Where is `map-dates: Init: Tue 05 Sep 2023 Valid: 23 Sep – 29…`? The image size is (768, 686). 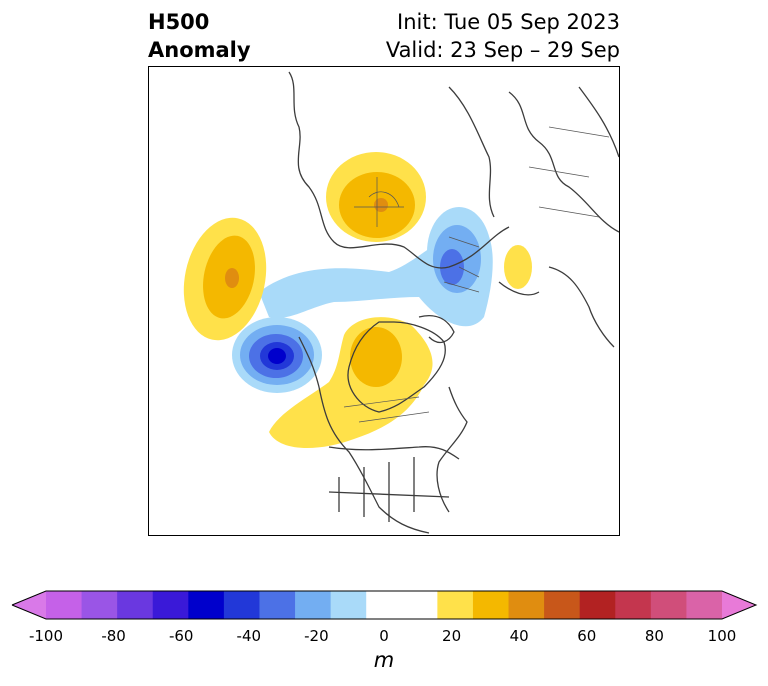 map-dates: Init: Tue 05 Sep 2023 Valid: 23 Sep – 29… is located at coordinates (503, 36).